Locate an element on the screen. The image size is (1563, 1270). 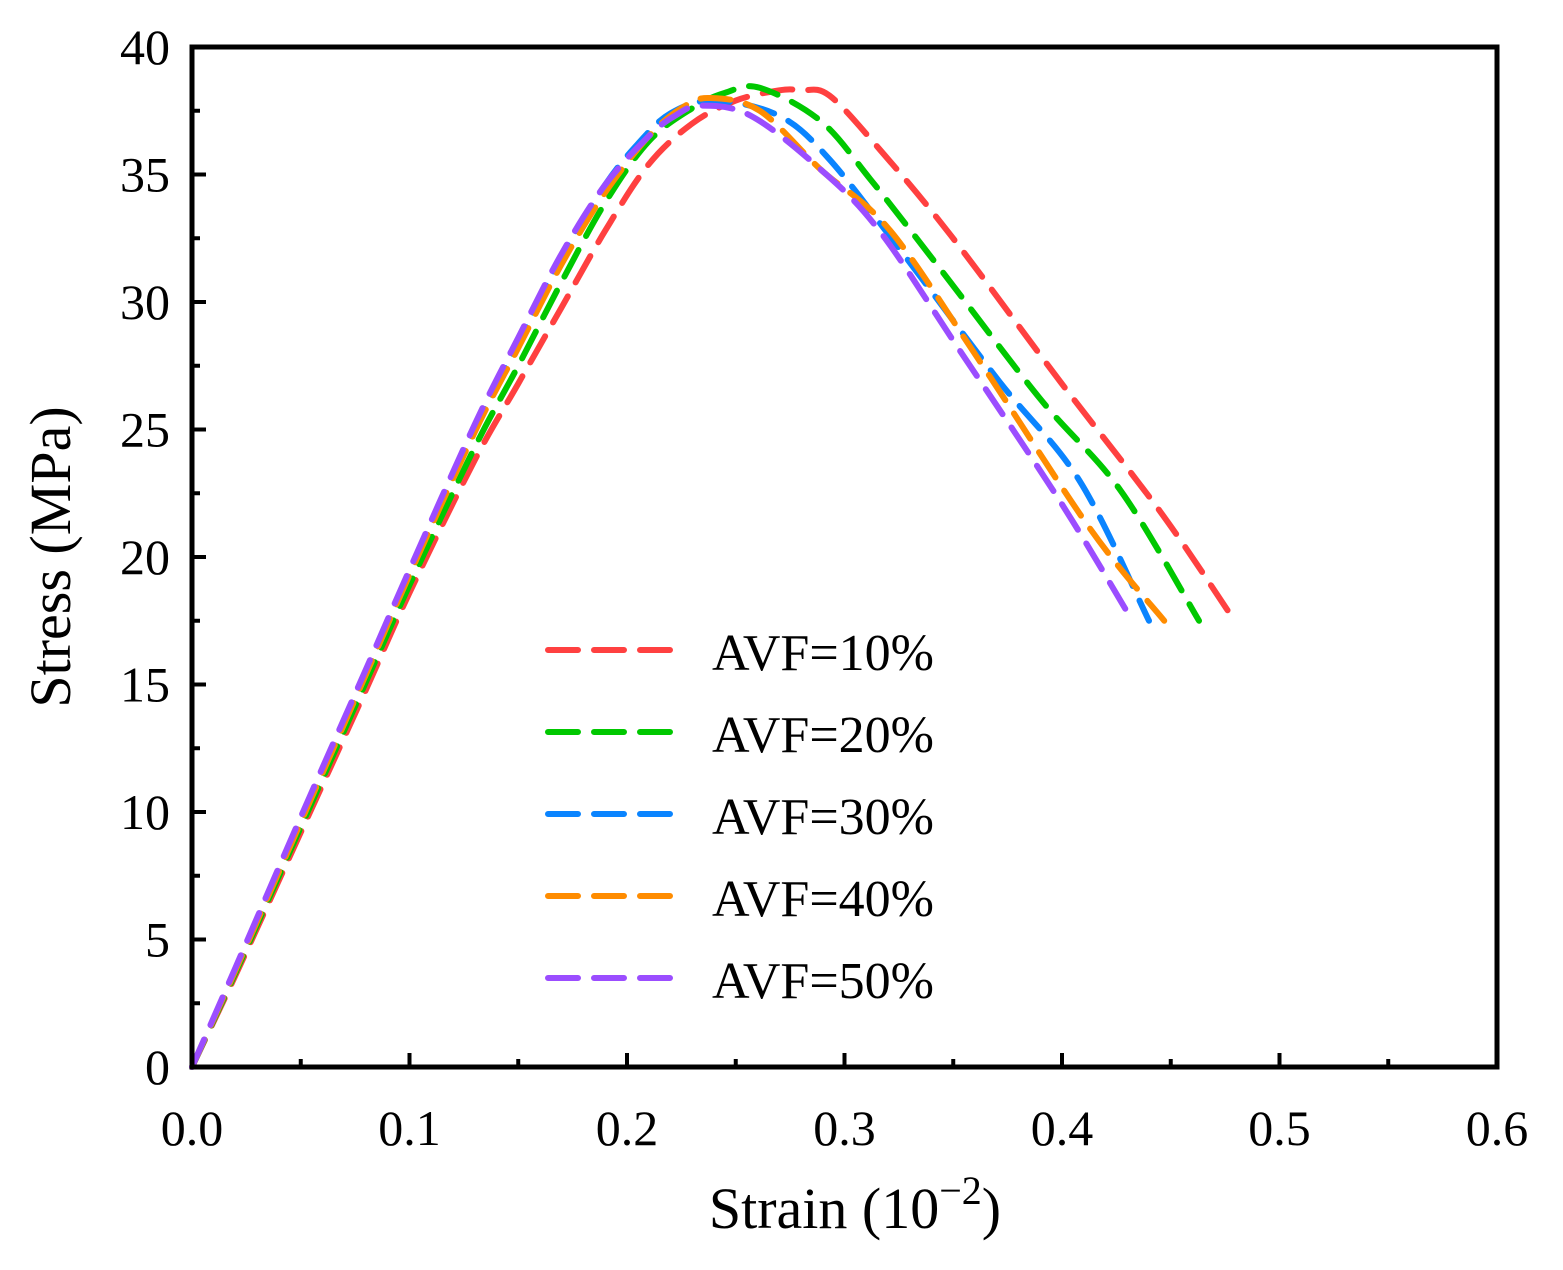
legend: AVF=10% AVF=20% AVF=30% AVF=40% AVF=50% is located at coordinates (739, 817).